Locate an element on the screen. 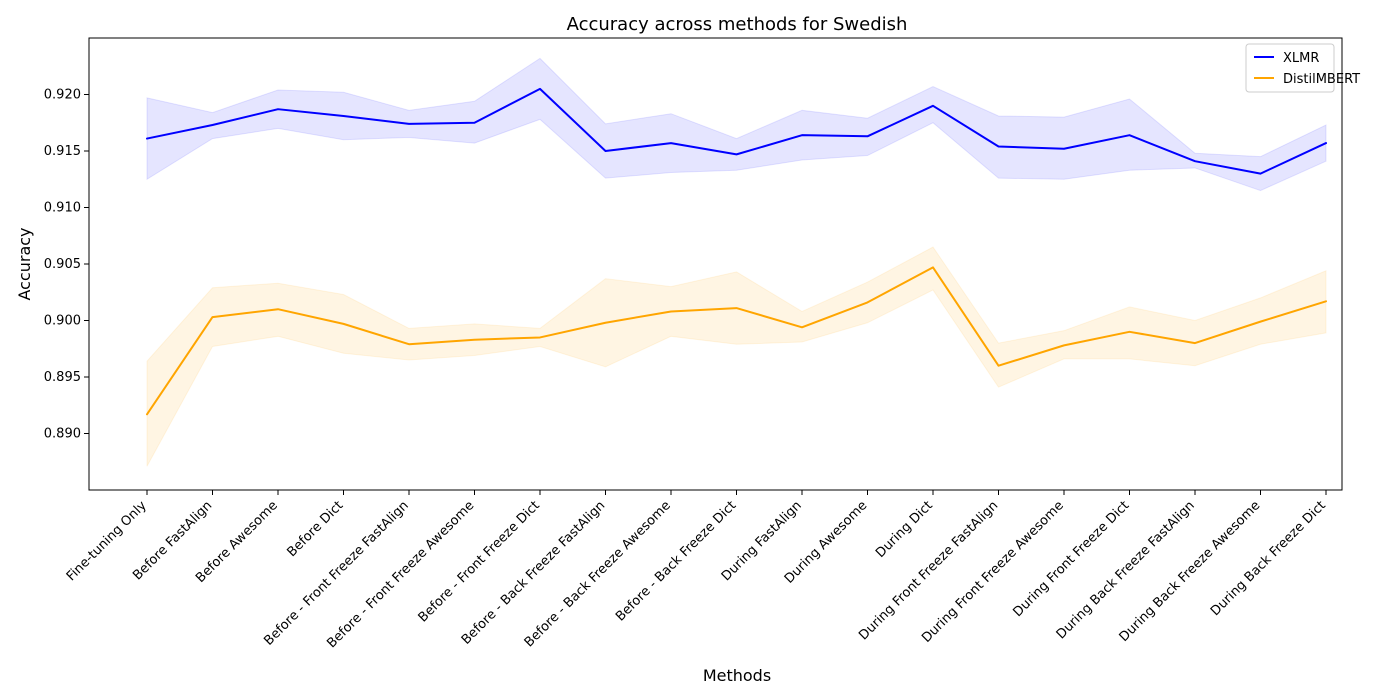  x-tick-label: During Dict is located at coordinates (904, 529).